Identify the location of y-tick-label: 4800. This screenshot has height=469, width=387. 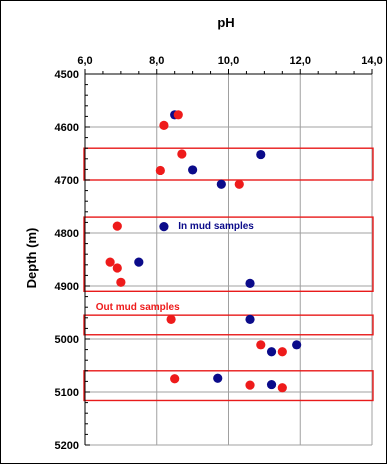
(67, 234).